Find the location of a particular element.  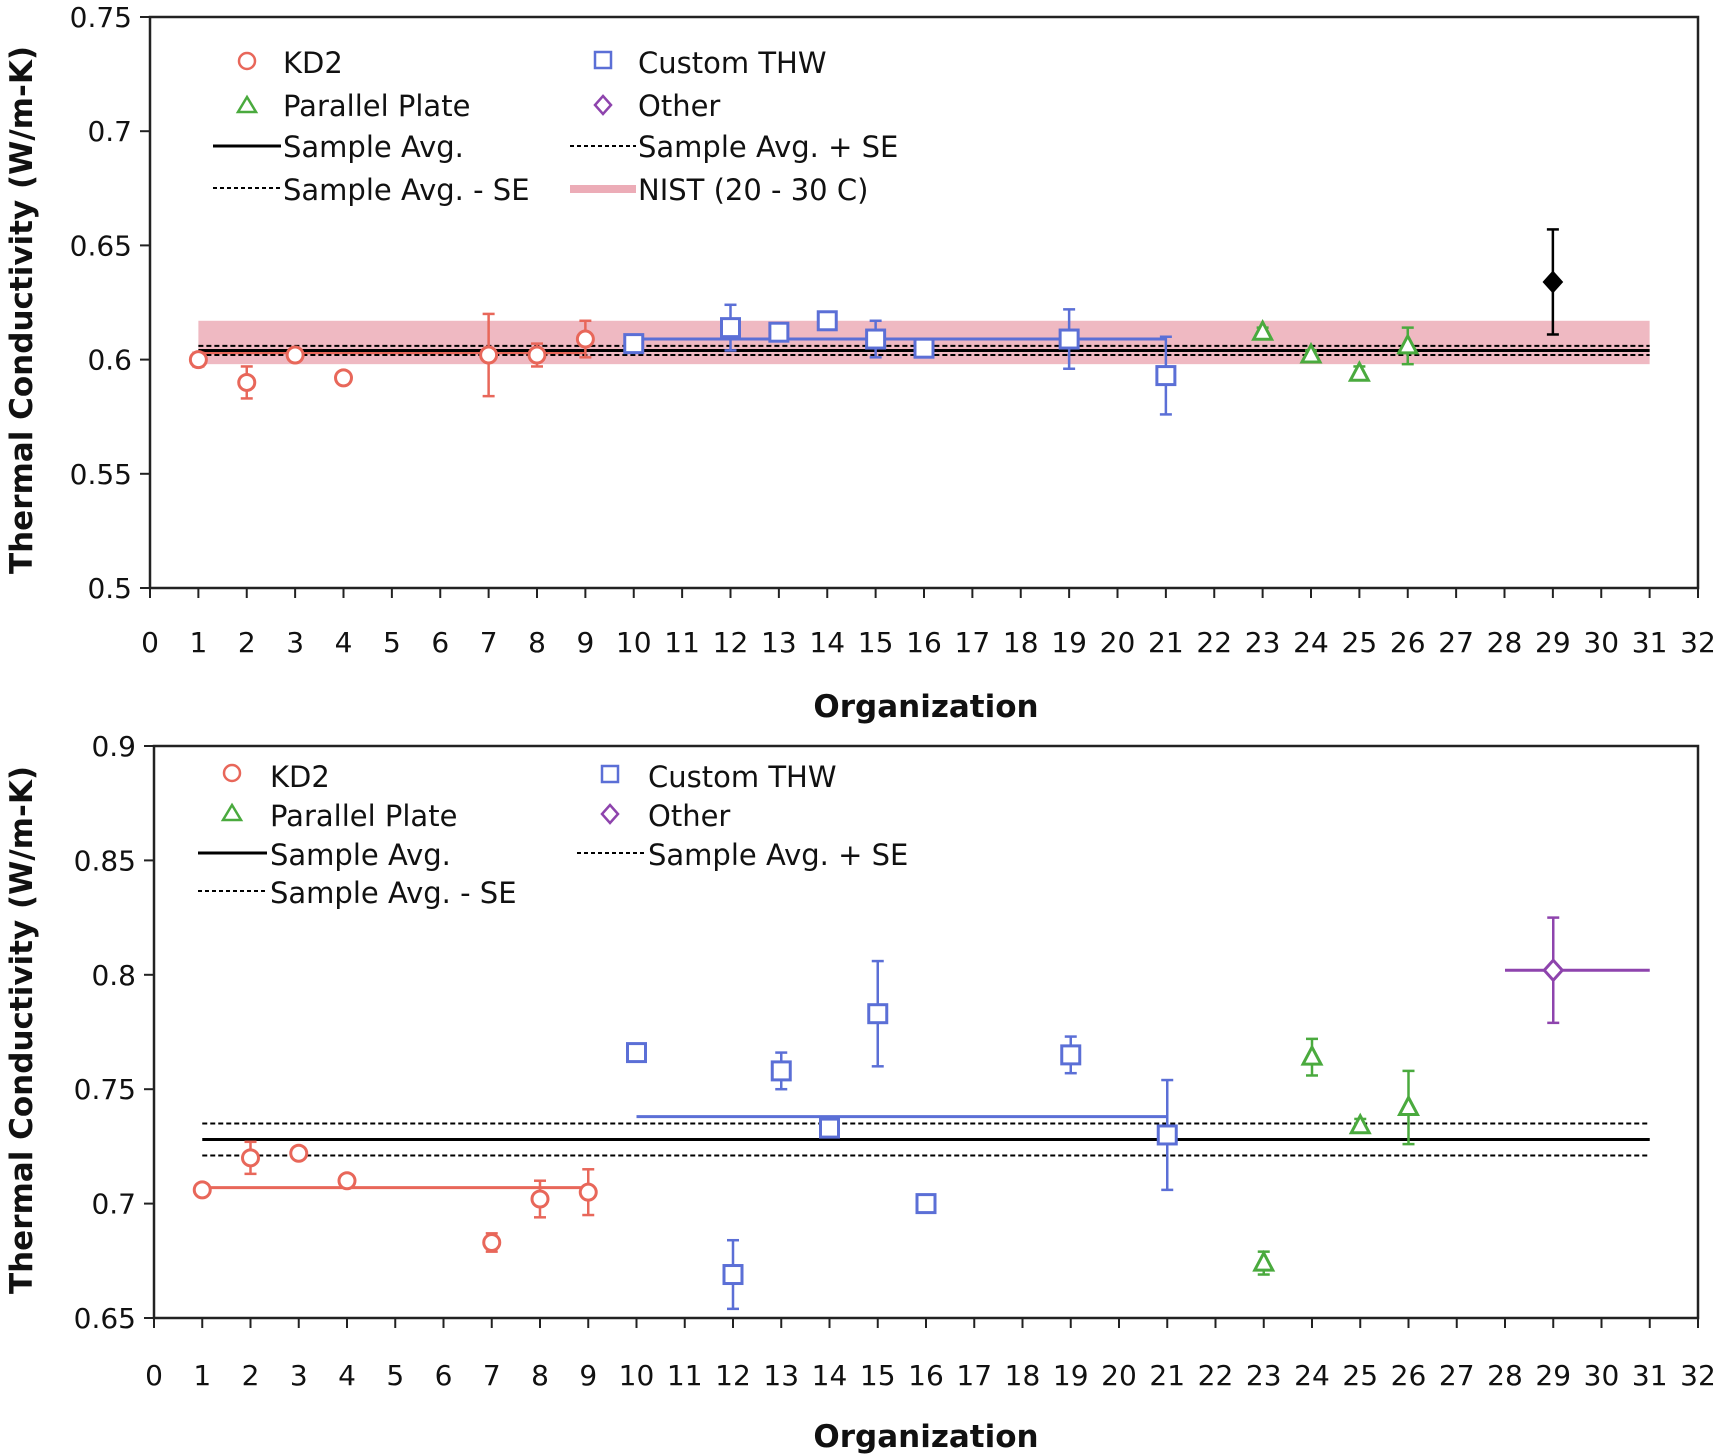

x-tick-label: 26 is located at coordinates (1408, 642).